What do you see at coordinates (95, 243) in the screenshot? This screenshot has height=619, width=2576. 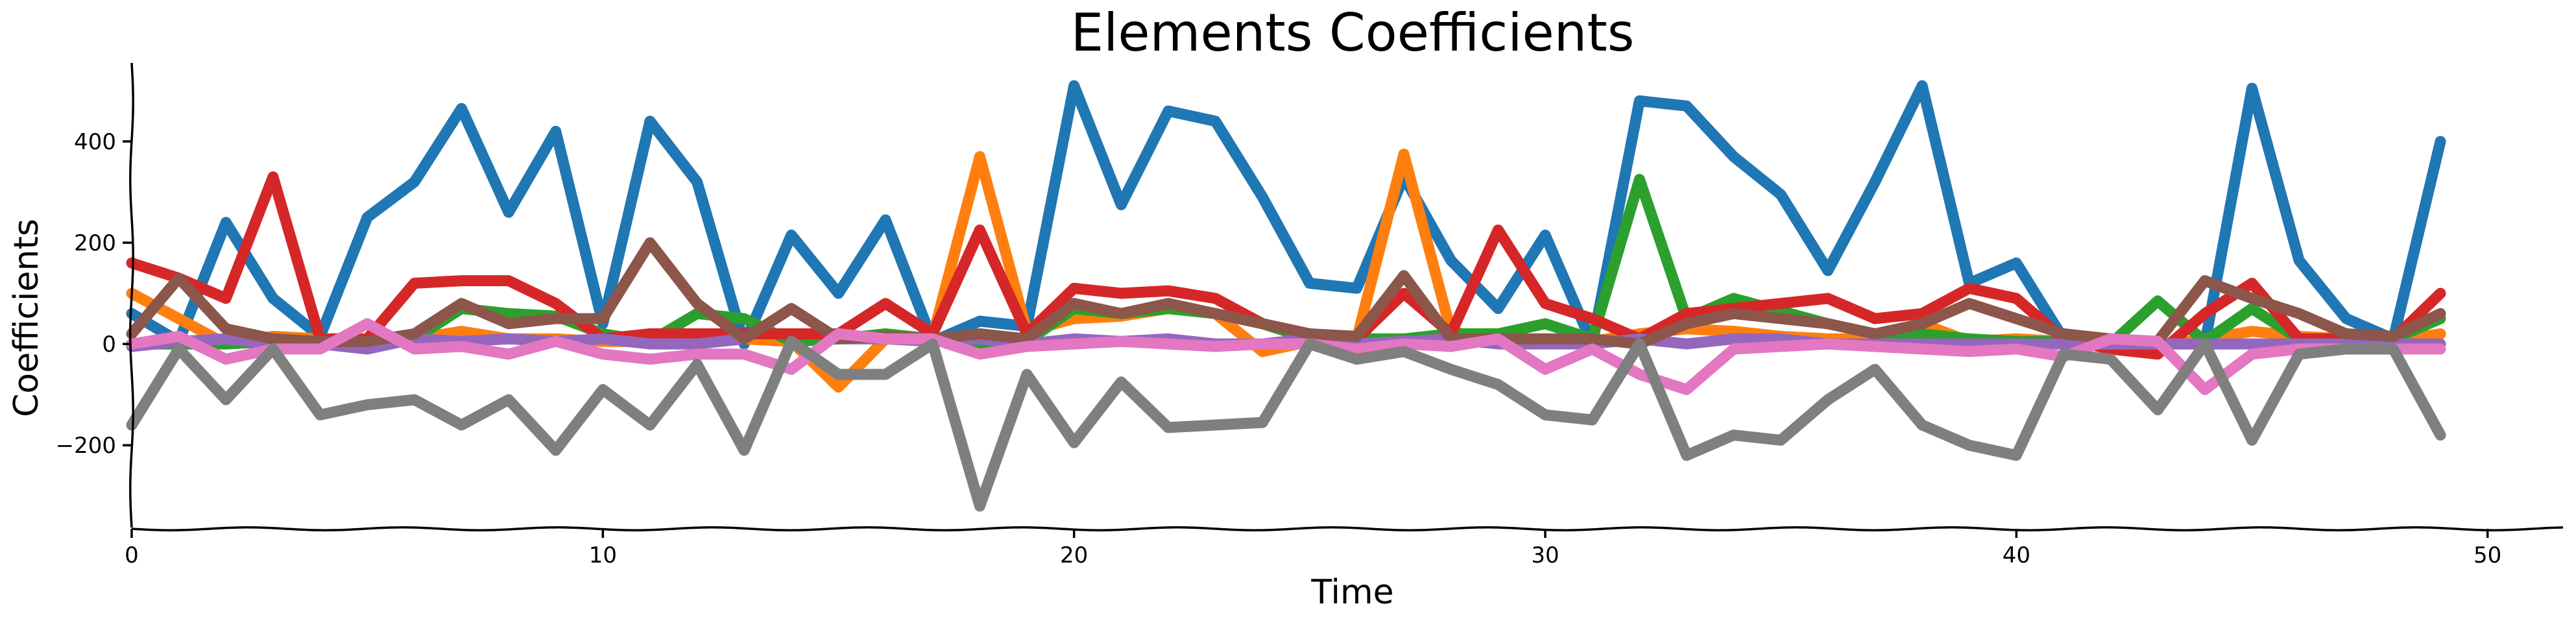 I see `y-tick-label: 200` at bounding box center [95, 243].